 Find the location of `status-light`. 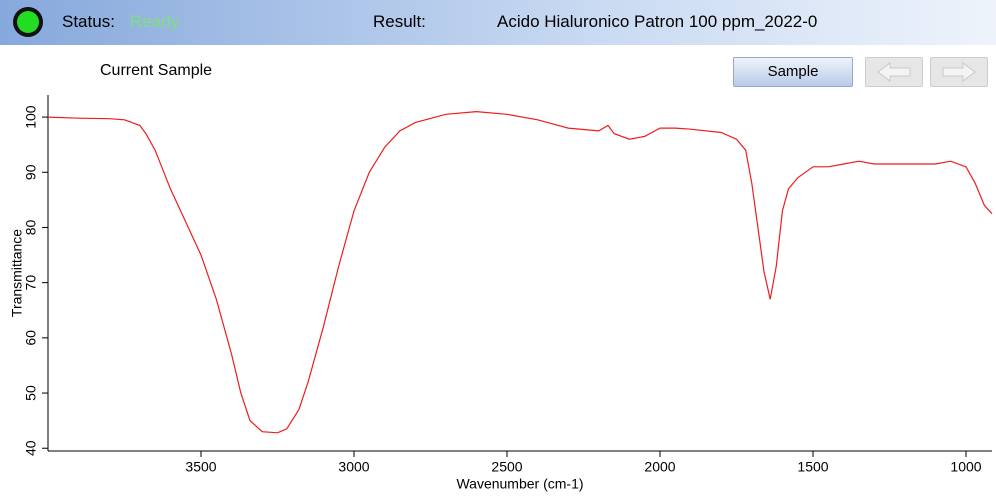

status-light is located at coordinates (28, 22).